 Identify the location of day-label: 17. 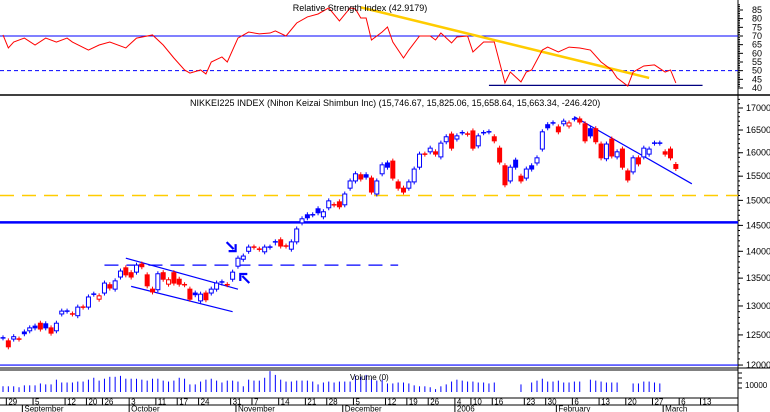
(183, 402).